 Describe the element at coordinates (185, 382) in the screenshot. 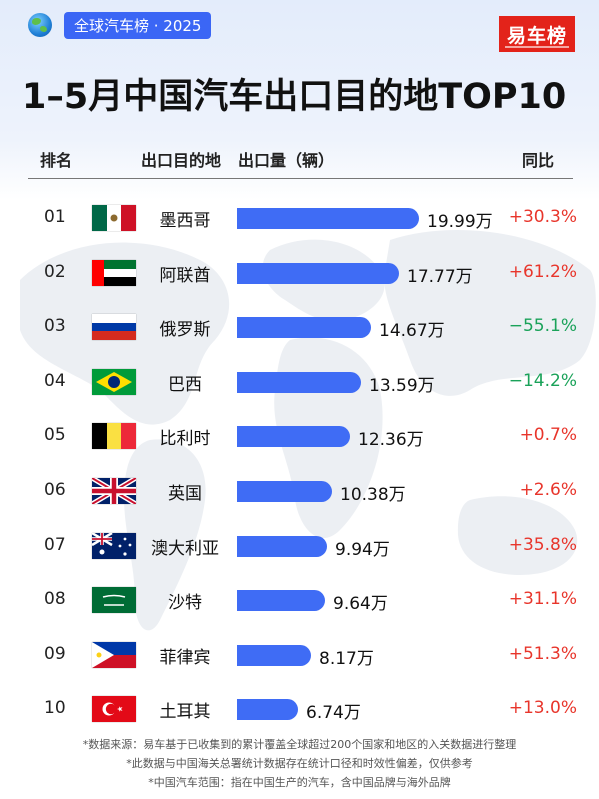

I see `category-label: 巴西` at that location.